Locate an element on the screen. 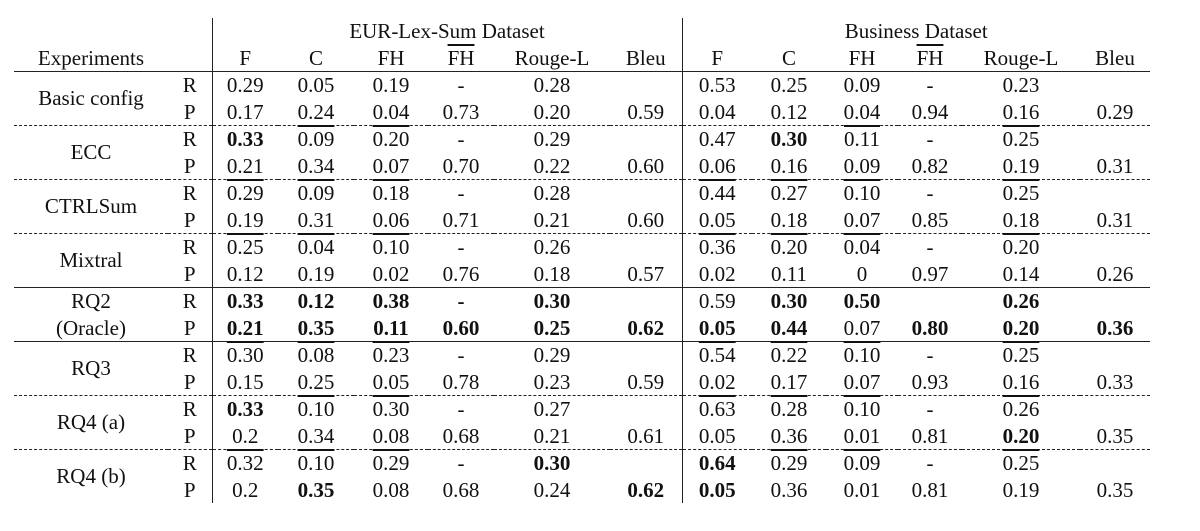  business-rouge-l-value: 0.14 is located at coordinates (1021, 273).